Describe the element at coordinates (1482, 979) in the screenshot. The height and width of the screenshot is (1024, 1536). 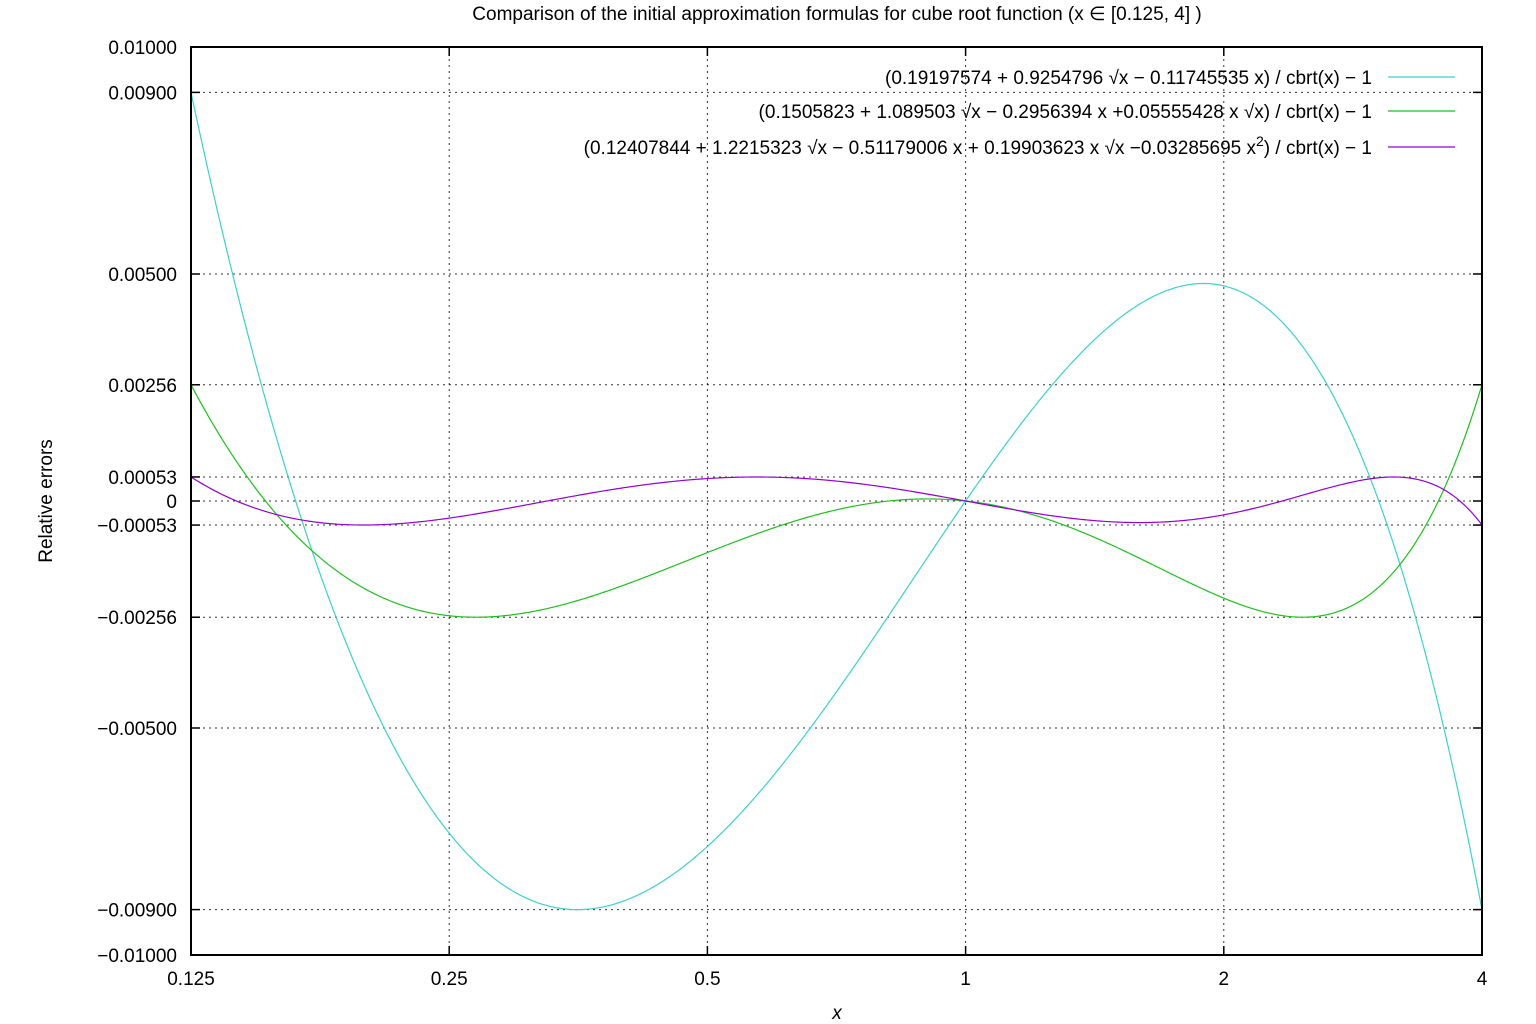
I see `x-tick-label: 4` at that location.